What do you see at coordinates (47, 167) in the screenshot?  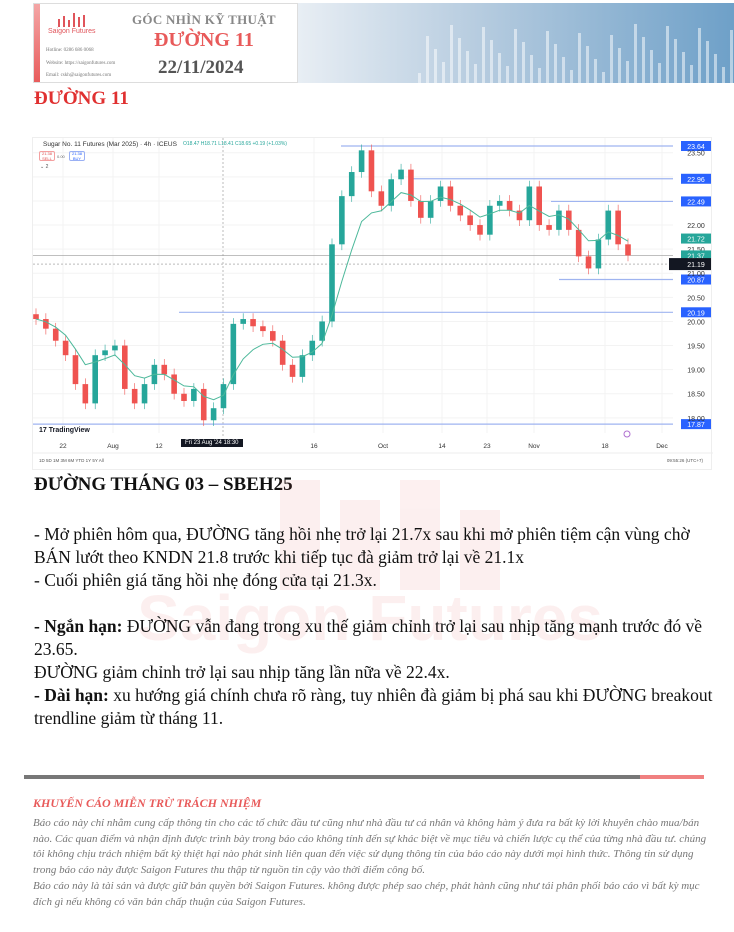 I see `indicator-count: 2` at bounding box center [47, 167].